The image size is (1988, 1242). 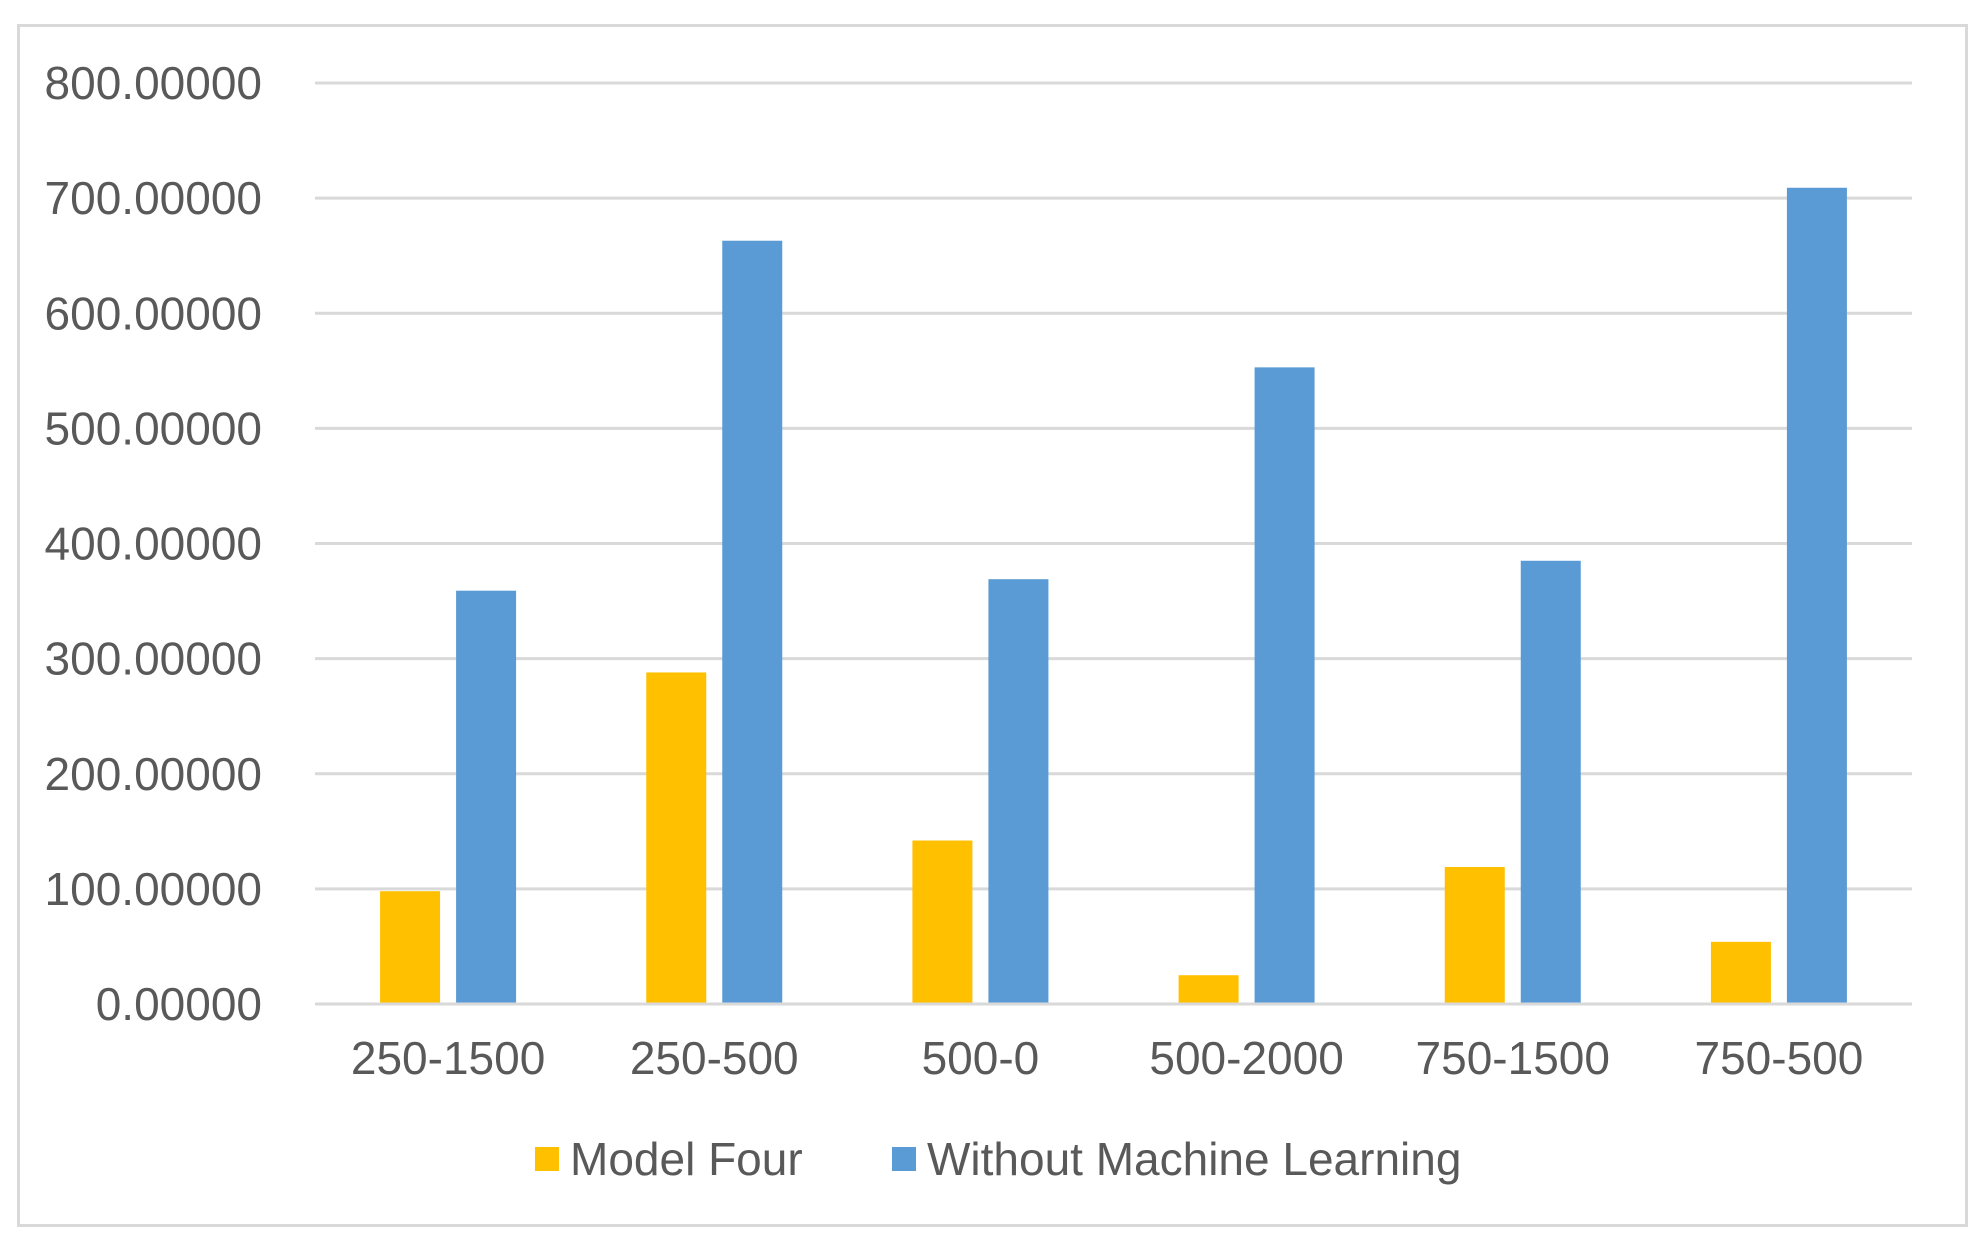 I want to click on x-tick-label: 750-500, so click(x=1779, y=1058).